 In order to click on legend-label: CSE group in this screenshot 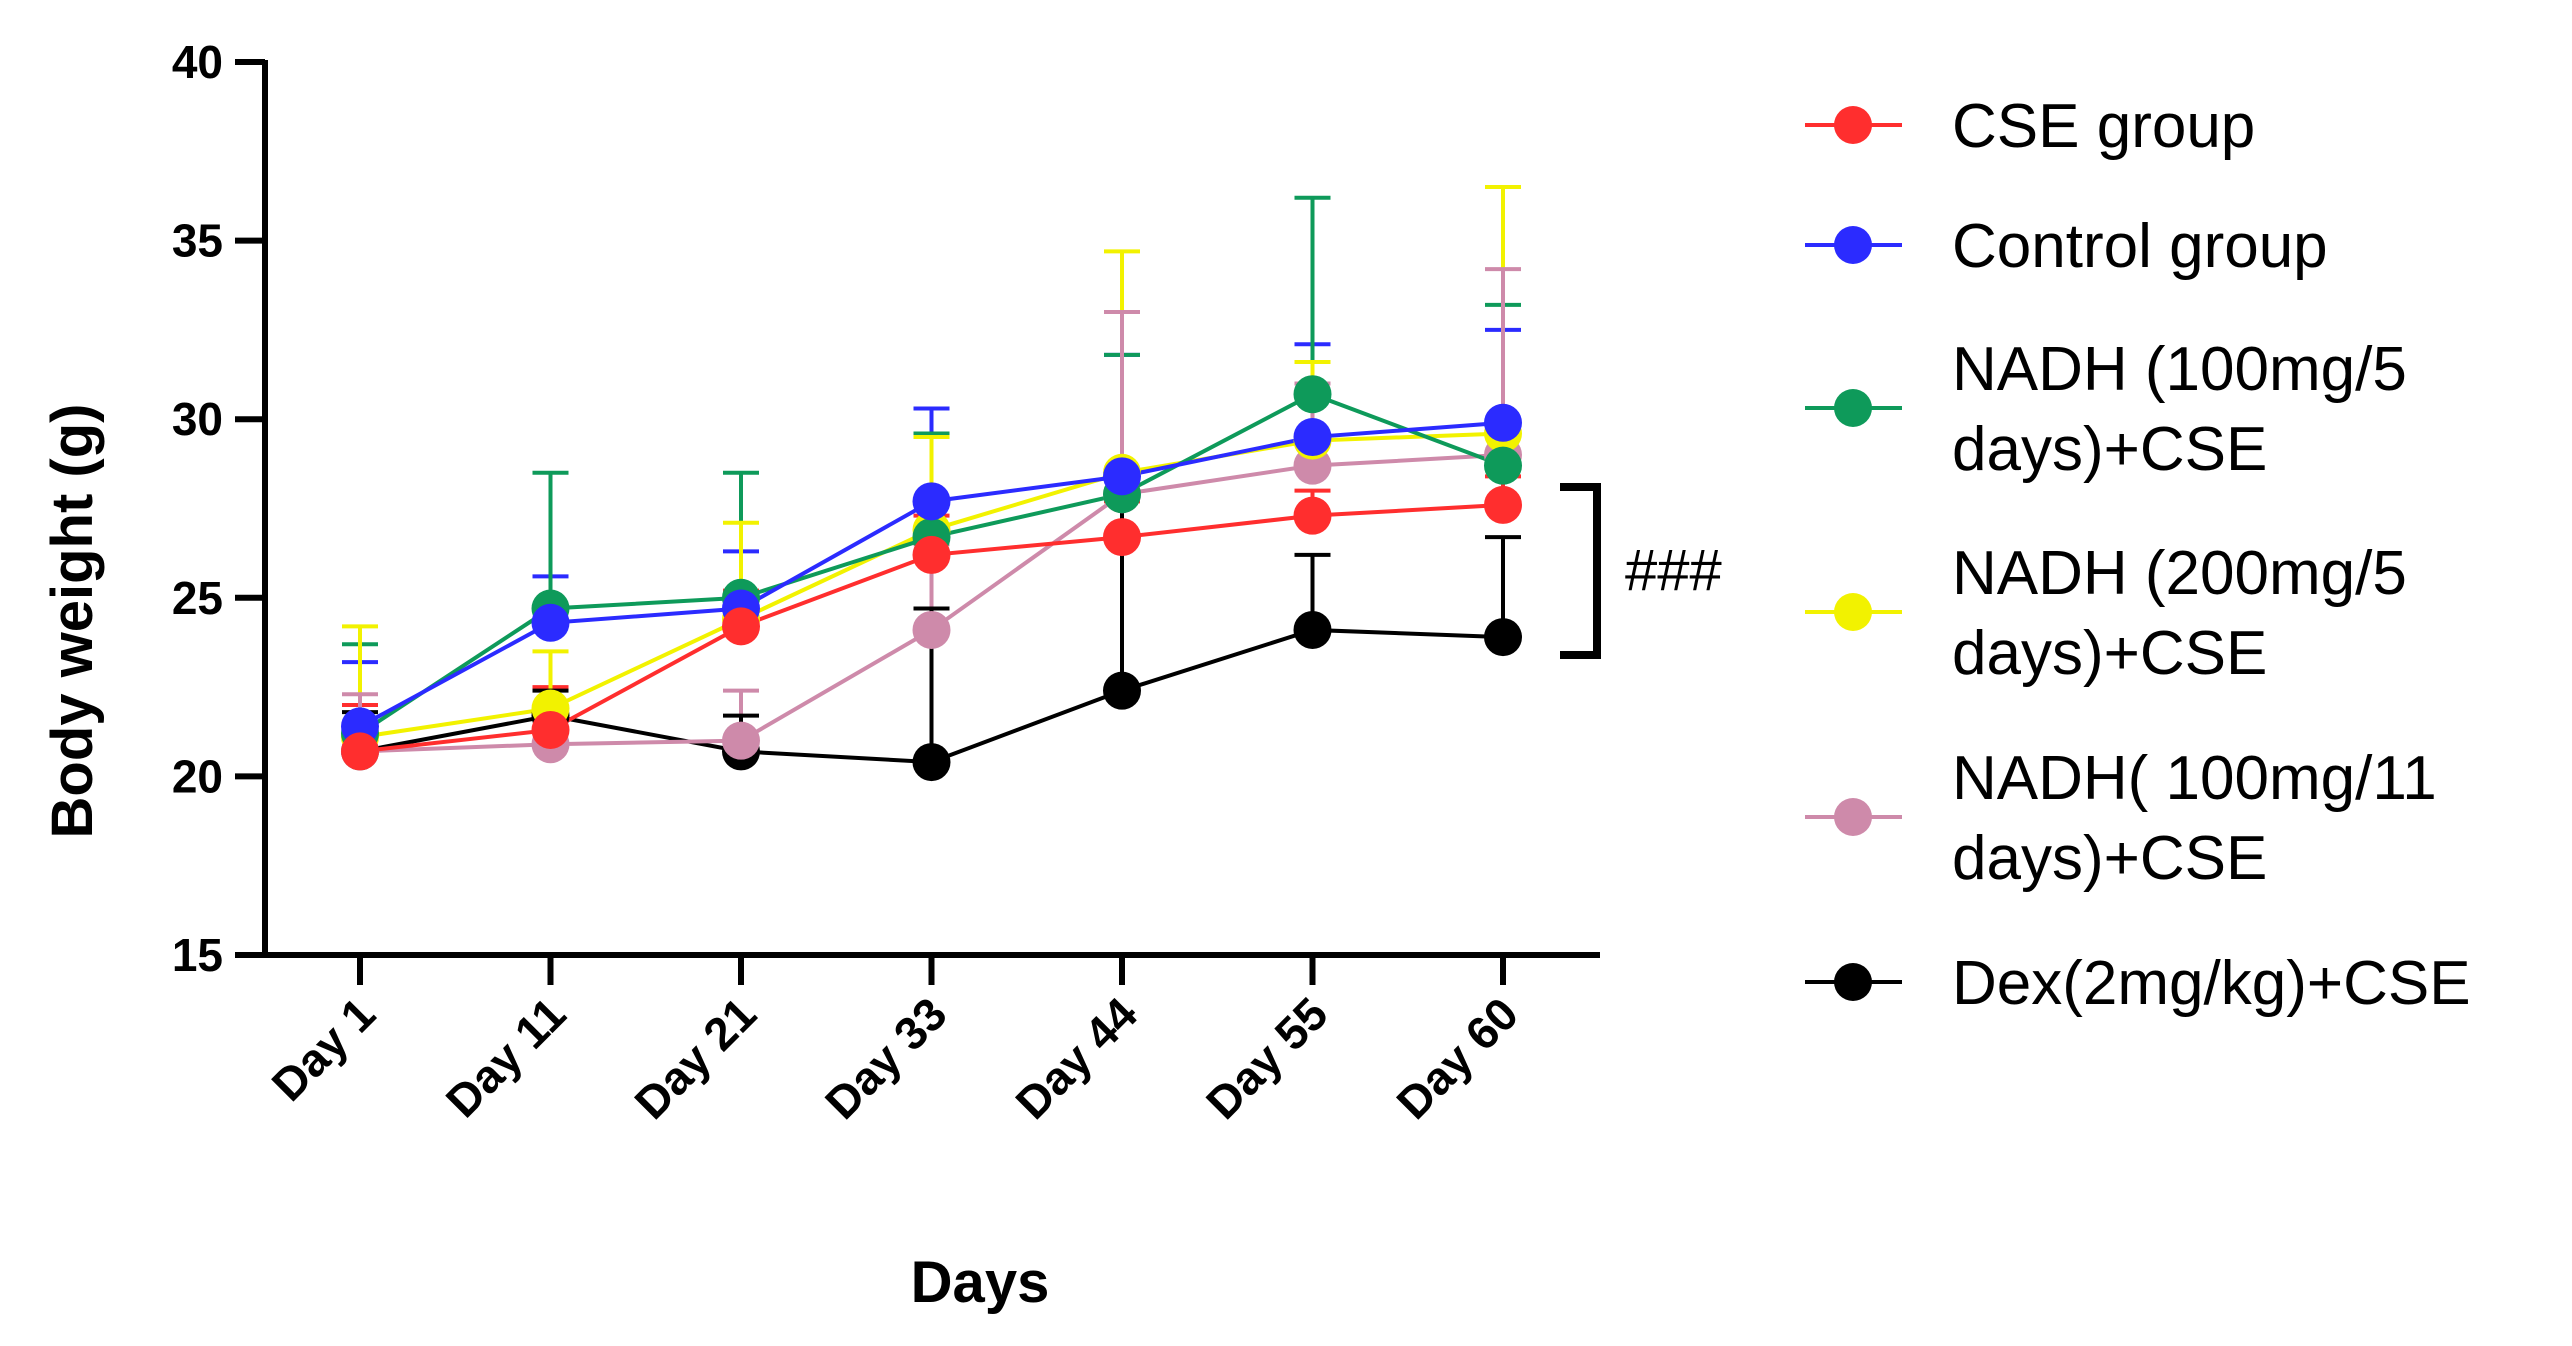, I will do `click(2103, 126)`.